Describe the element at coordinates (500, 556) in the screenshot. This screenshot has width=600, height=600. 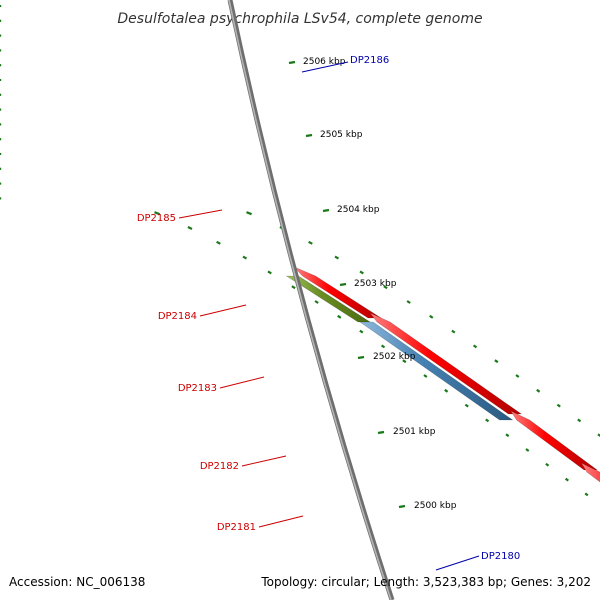
I see `gene-label-dp2180: DP2180` at that location.